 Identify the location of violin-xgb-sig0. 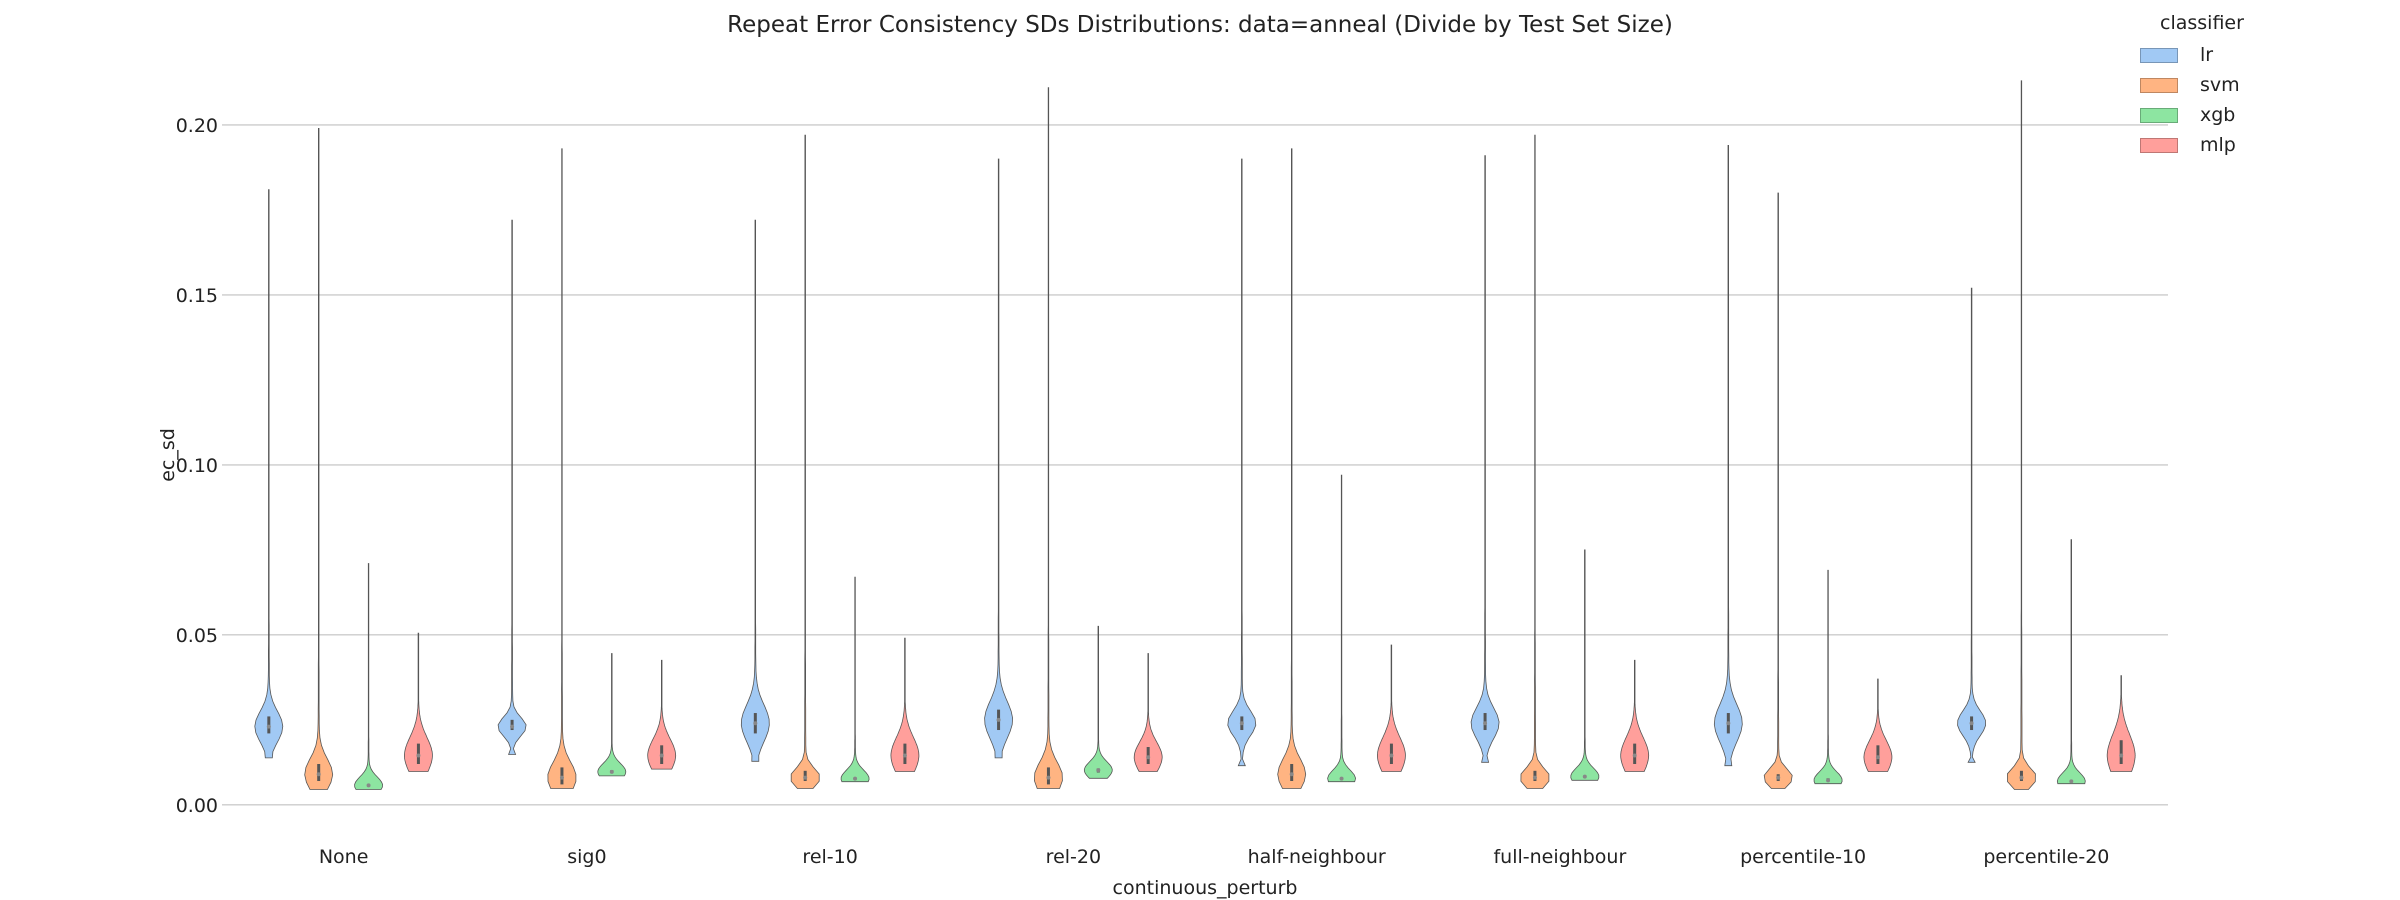
(612, 715).